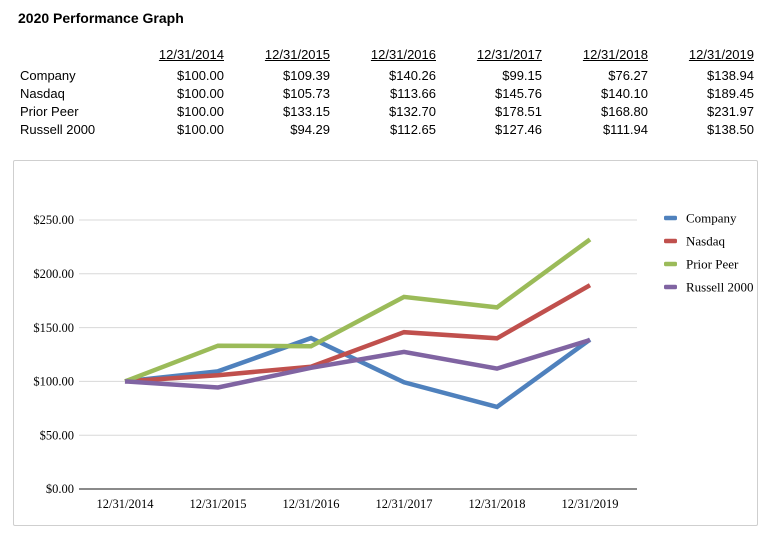 The height and width of the screenshot is (542, 772). I want to click on y-axis-label: $0.00, so click(60, 489).